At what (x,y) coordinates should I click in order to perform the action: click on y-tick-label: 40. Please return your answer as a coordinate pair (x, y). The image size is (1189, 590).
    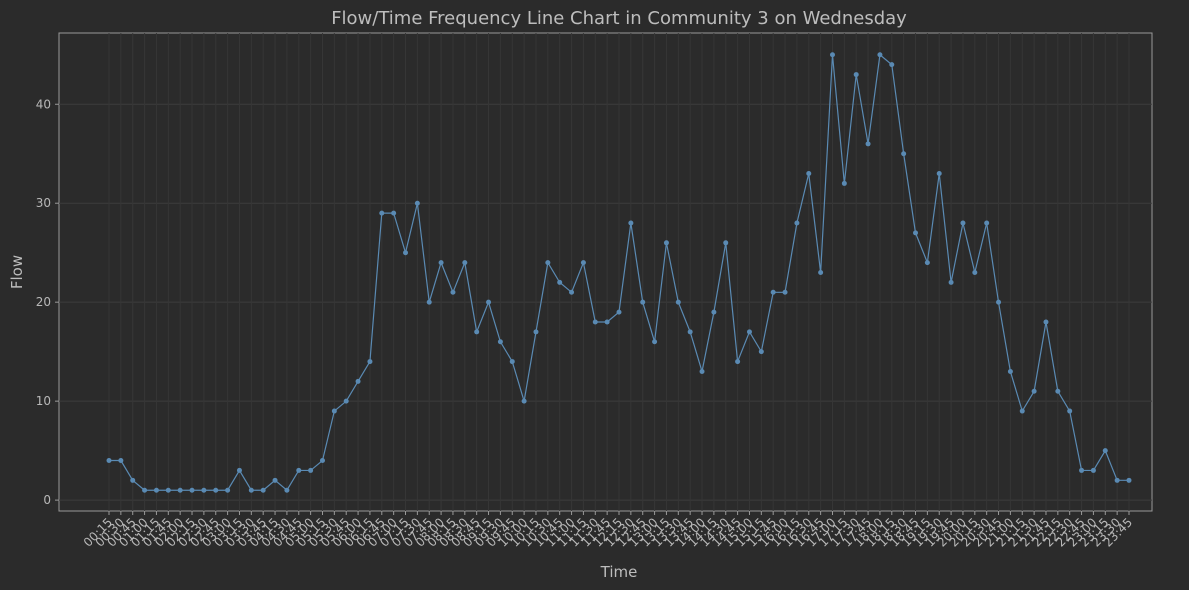
    Looking at the image, I should click on (43, 104).